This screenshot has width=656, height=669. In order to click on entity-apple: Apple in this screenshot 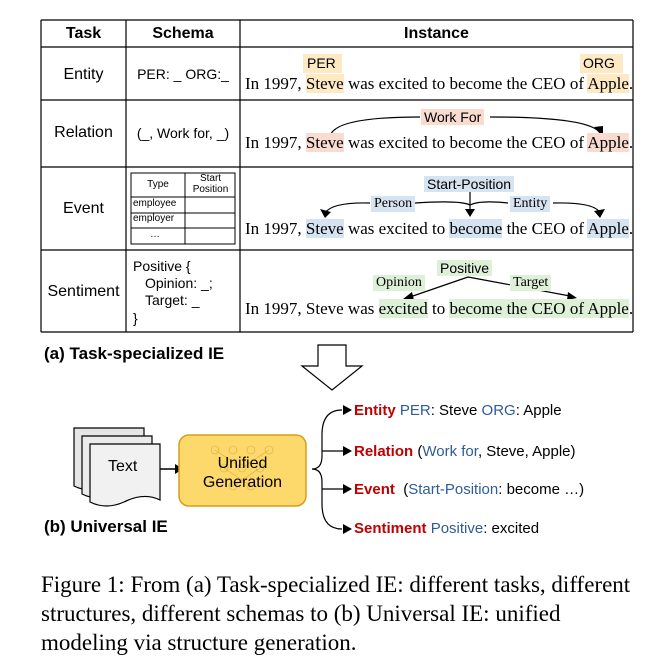, I will do `click(608, 83)`.